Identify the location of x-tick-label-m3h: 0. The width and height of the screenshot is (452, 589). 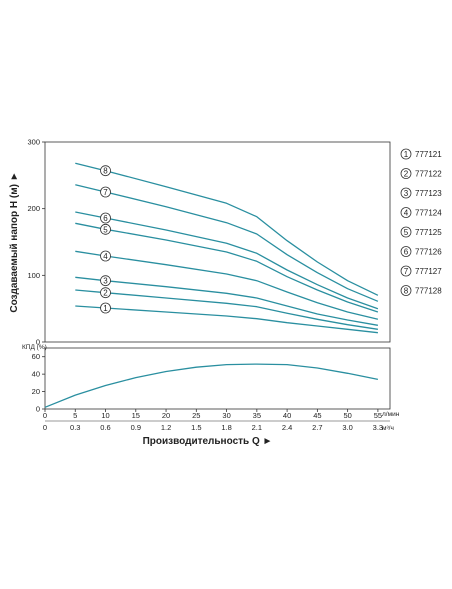
(45, 427).